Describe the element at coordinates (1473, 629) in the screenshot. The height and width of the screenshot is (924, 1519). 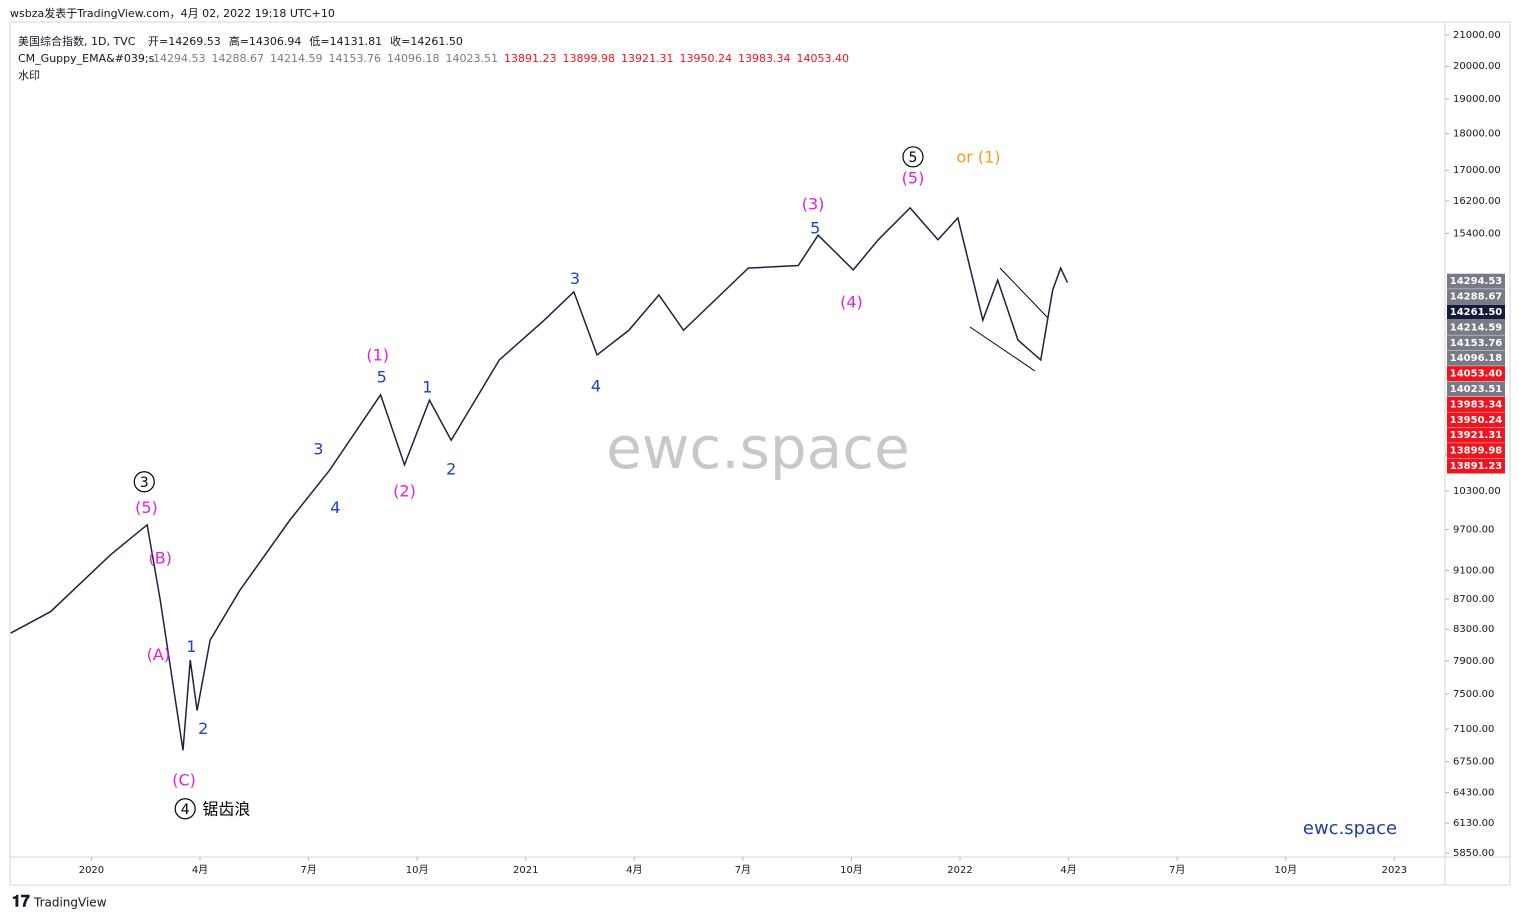
I see `y-tick-label: 8300.00` at that location.